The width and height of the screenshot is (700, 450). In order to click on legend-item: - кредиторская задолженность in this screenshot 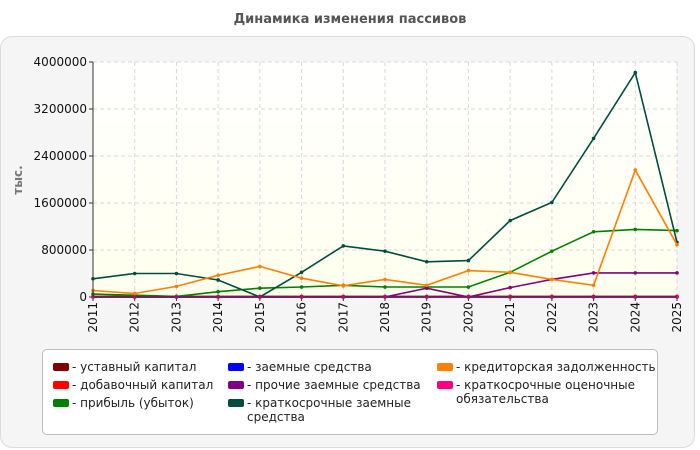, I will do `click(546, 367)`.